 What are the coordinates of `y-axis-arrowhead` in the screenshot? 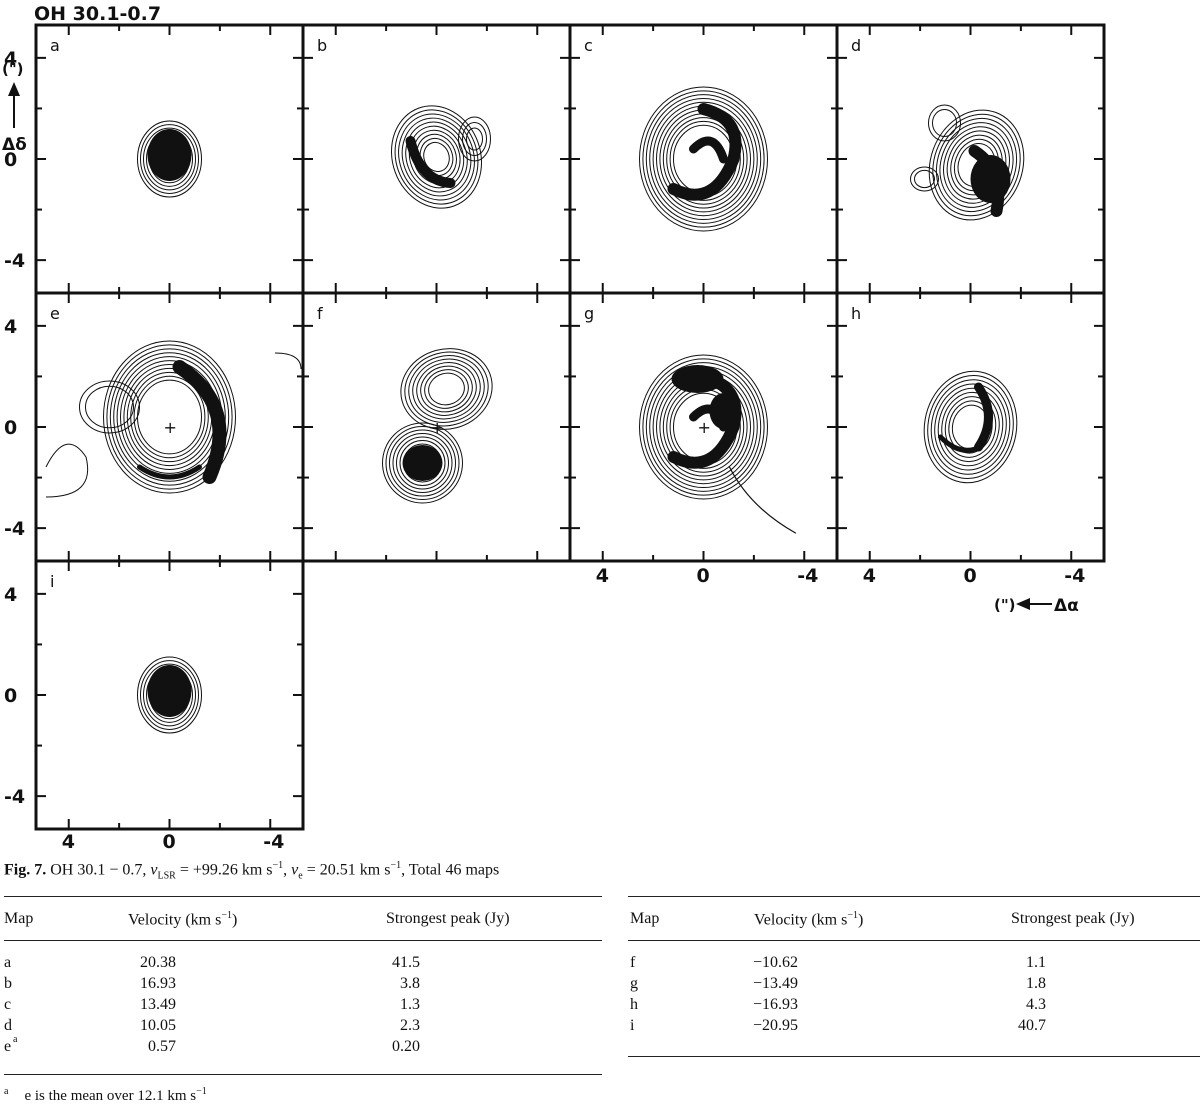 It's located at (14, 89).